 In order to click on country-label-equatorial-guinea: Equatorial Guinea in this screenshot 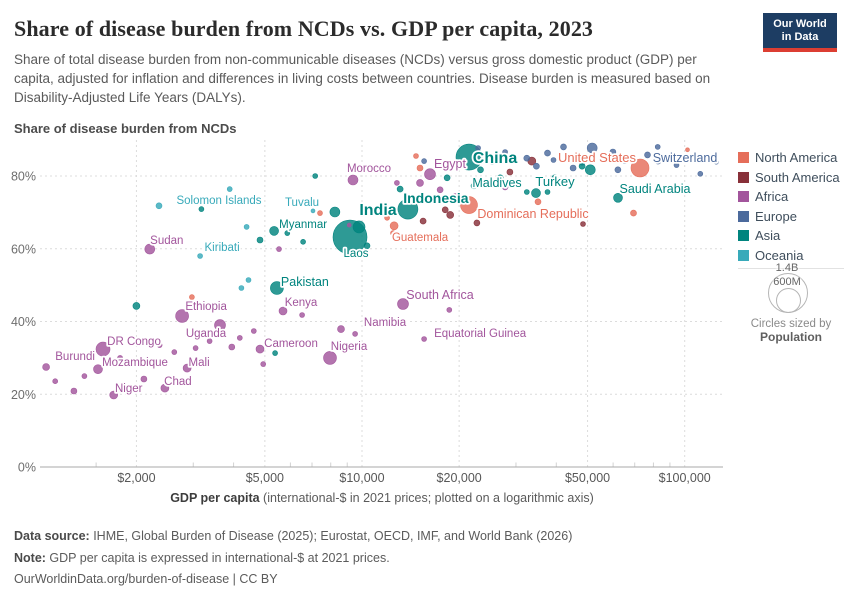, I will do `click(480, 334)`.